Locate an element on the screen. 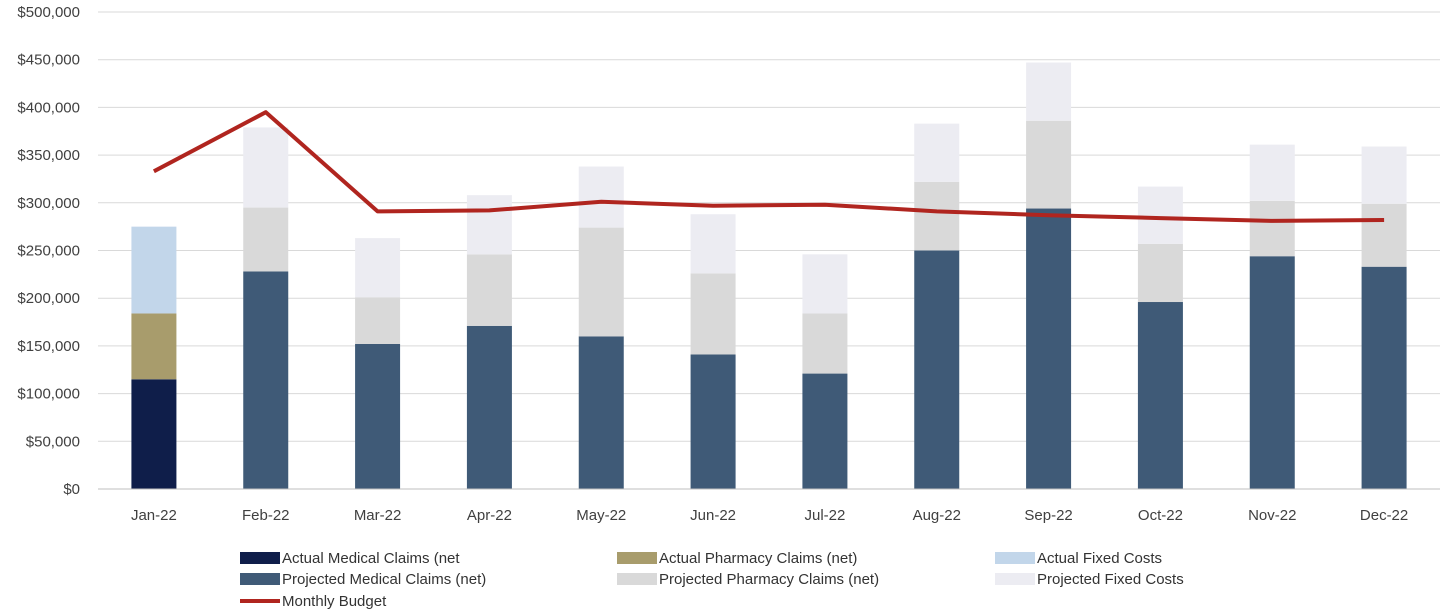 The width and height of the screenshot is (1446, 612). bar-actual-medical-claims-net is located at coordinates (154, 434).